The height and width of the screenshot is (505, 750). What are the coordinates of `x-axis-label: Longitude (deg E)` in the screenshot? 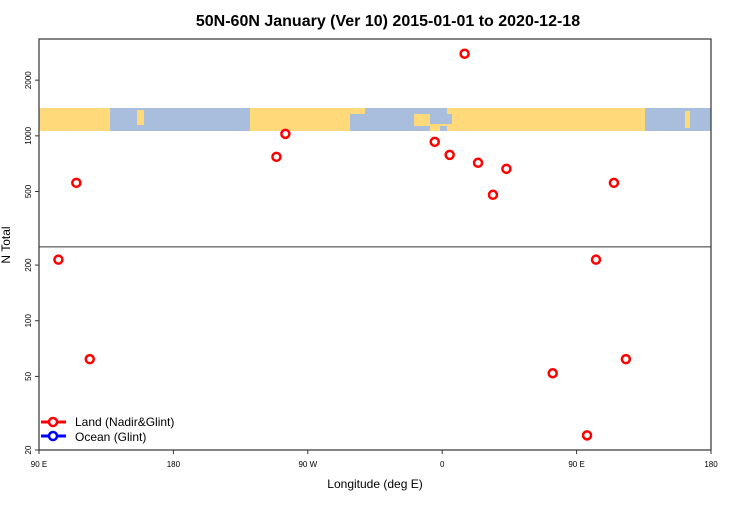 It's located at (374, 484).